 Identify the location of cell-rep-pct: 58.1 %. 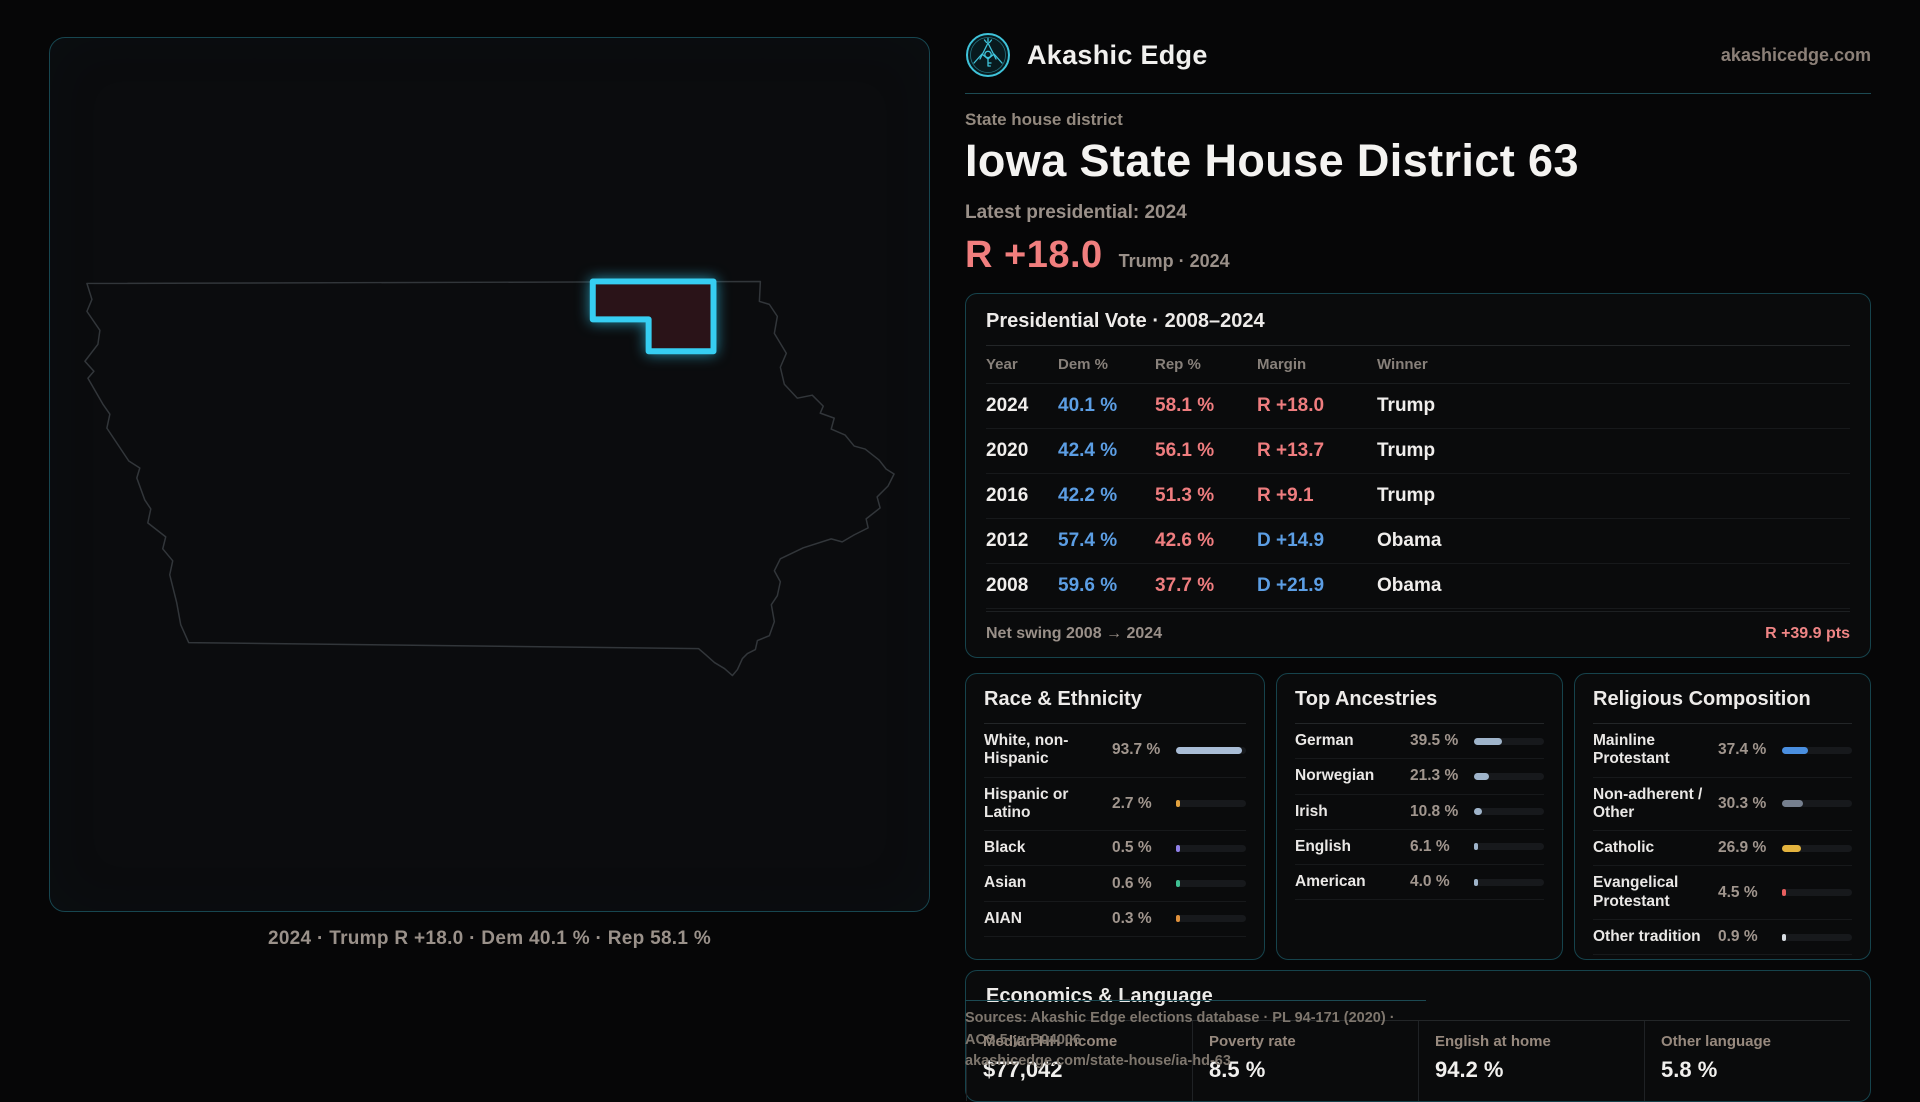
(1185, 405).